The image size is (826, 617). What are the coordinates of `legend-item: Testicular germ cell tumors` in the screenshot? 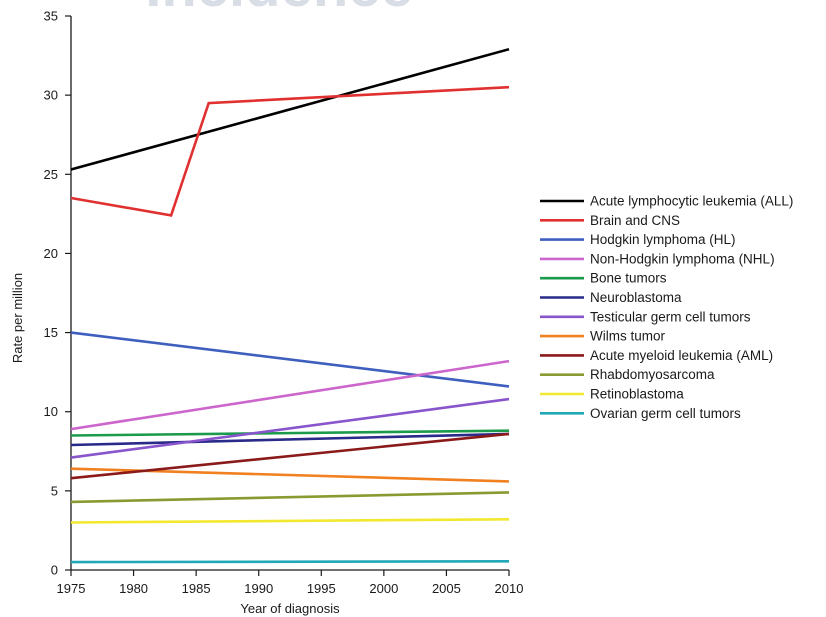 It's located at (645, 316).